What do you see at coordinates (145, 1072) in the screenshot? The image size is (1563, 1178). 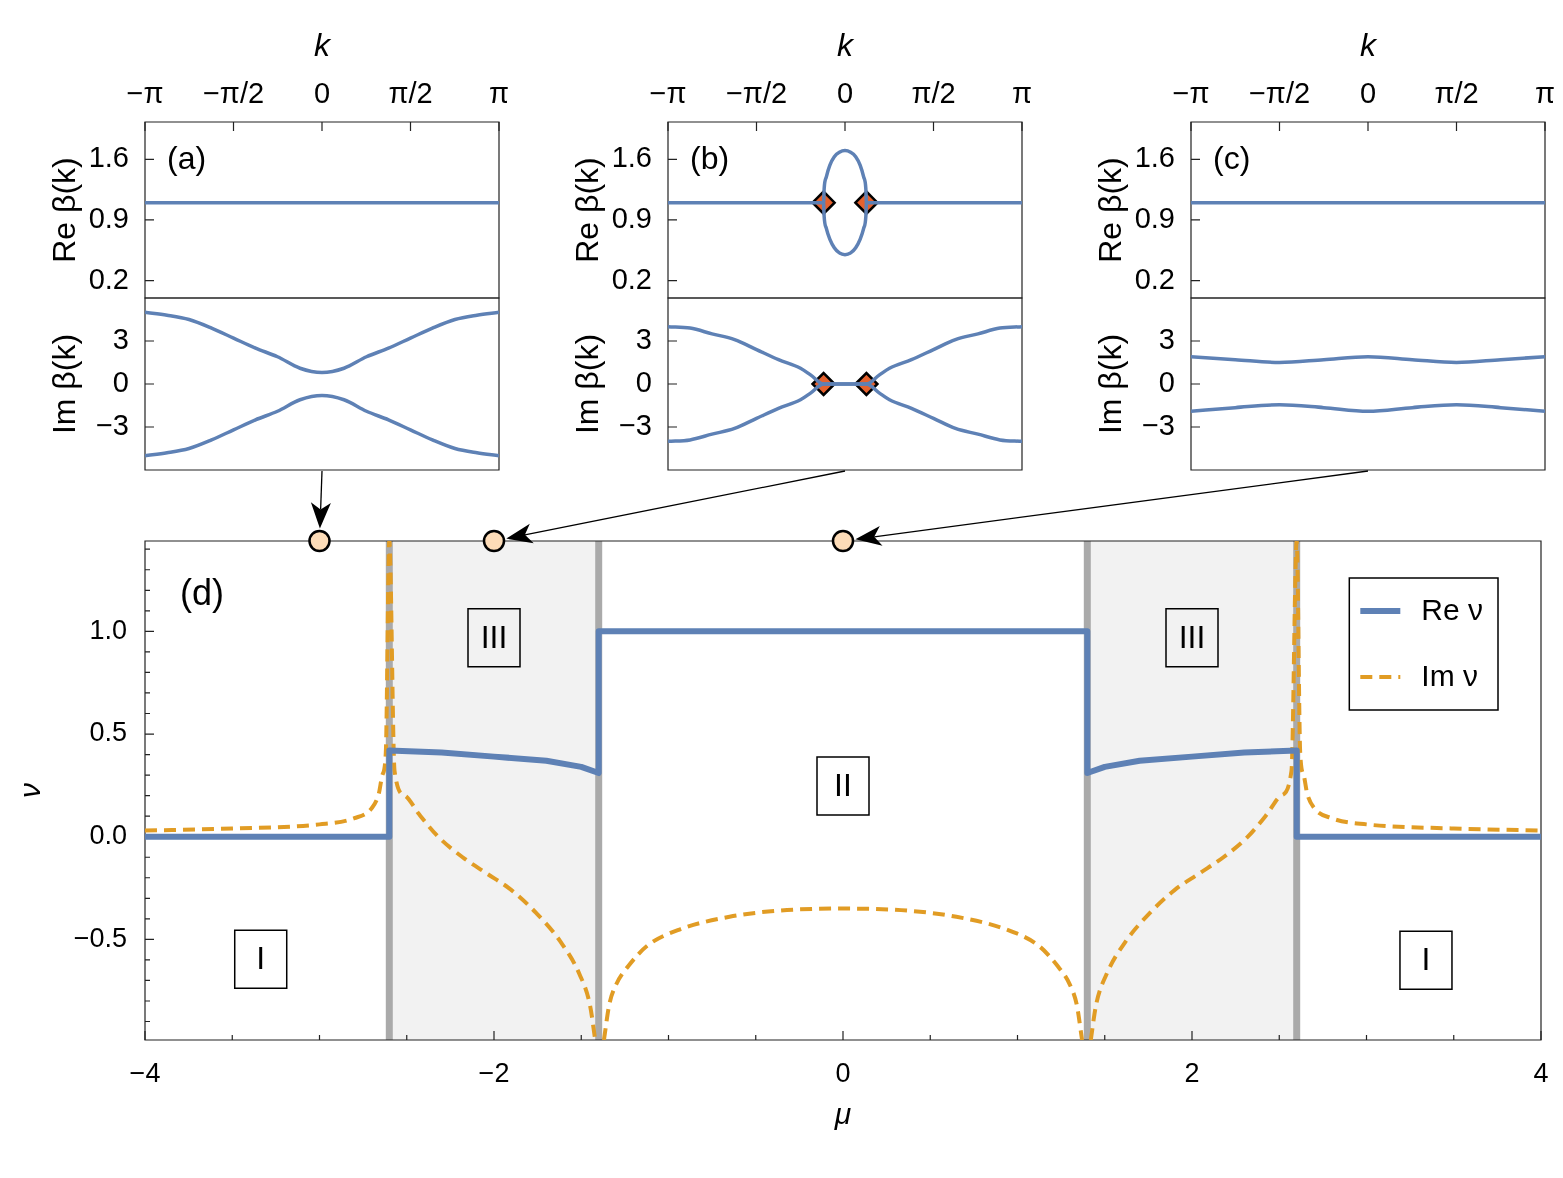 I see `x-tick-label: −4` at bounding box center [145, 1072].